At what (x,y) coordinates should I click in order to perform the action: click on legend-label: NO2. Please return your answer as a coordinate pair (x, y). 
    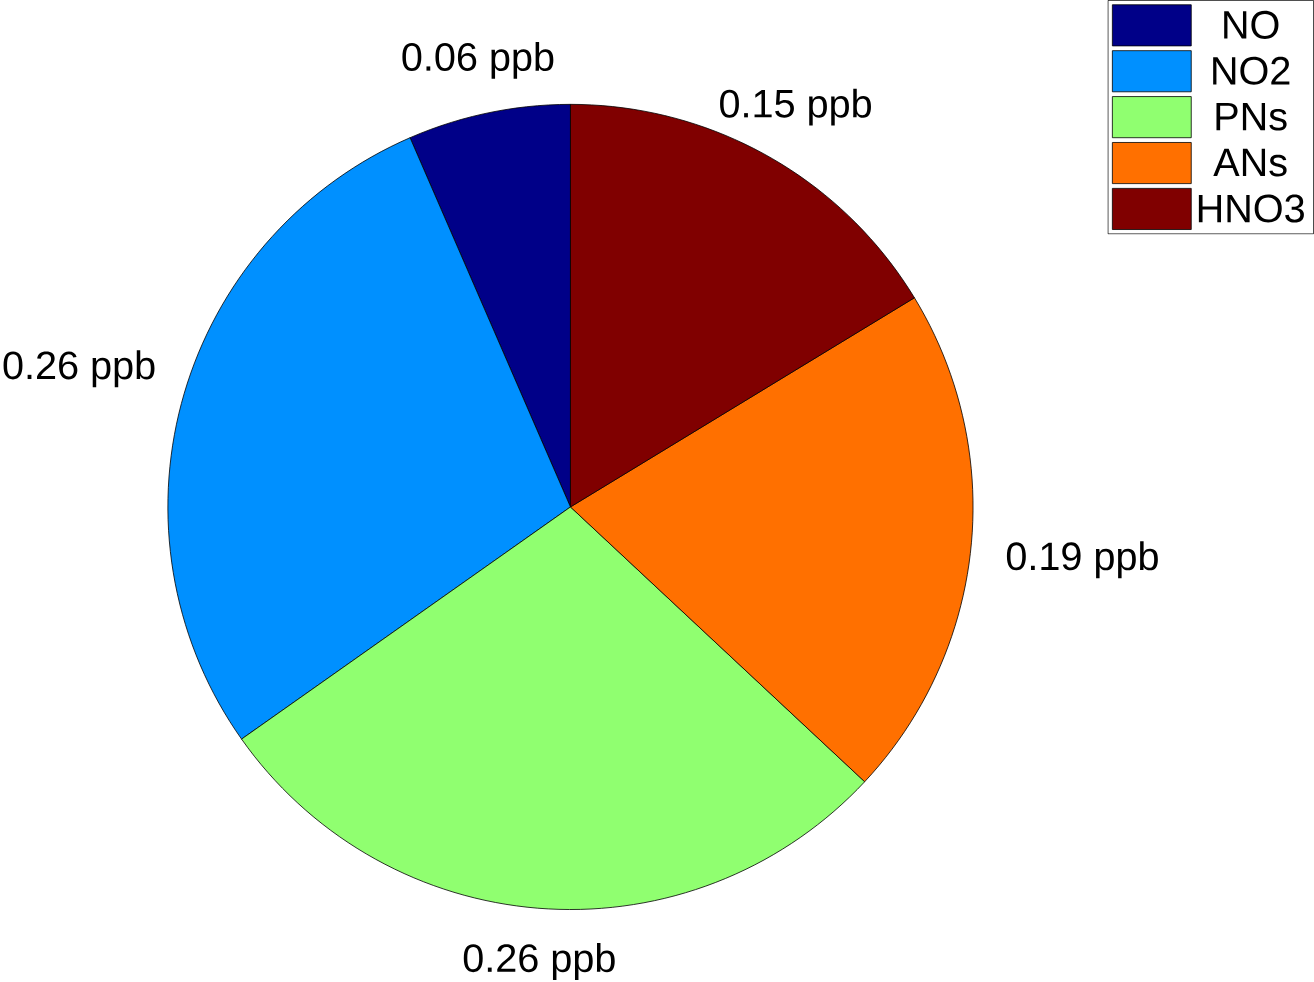
    Looking at the image, I should click on (1251, 70).